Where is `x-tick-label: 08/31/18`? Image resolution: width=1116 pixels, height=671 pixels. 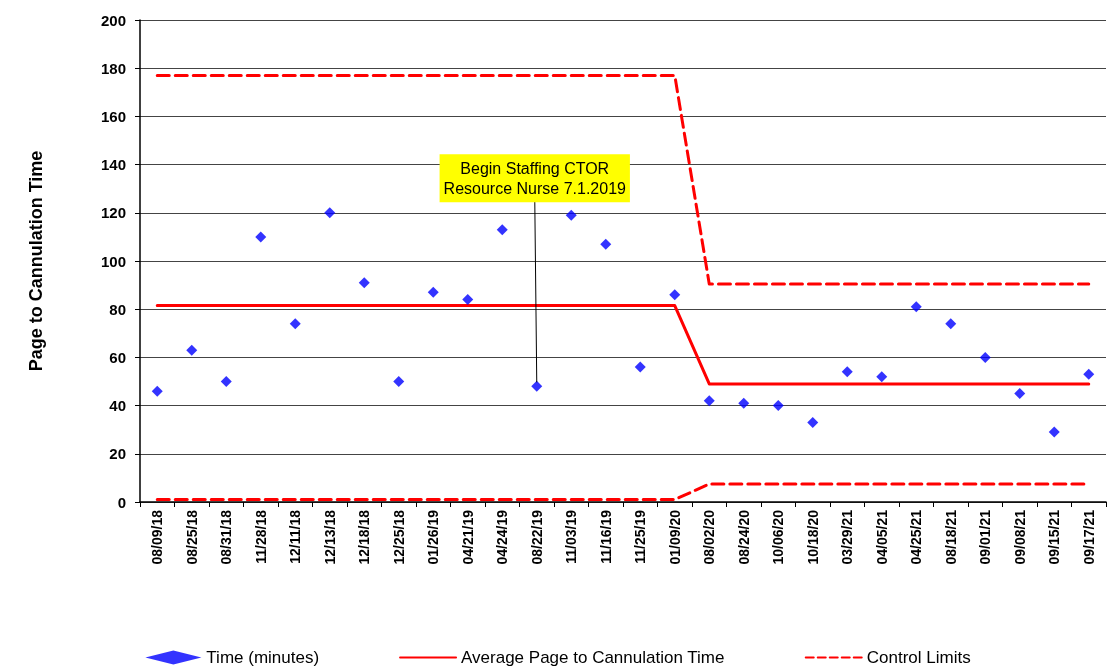
x-tick-label: 08/31/18 is located at coordinates (226, 537).